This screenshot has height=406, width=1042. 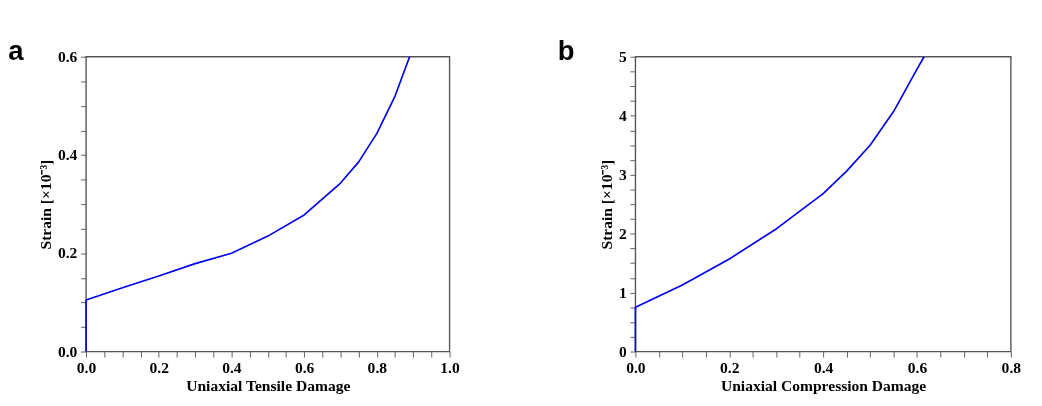 What do you see at coordinates (823, 386) in the screenshot?
I see `x-axis-title: Uniaxial Compression Damage` at bounding box center [823, 386].